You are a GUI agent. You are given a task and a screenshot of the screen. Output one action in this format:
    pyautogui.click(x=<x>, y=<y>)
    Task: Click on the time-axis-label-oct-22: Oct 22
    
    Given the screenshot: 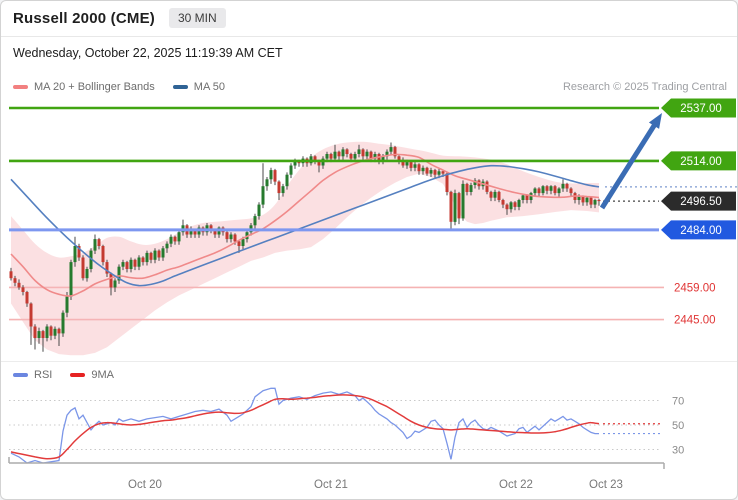 What is the action you would take?
    pyautogui.click(x=516, y=485)
    